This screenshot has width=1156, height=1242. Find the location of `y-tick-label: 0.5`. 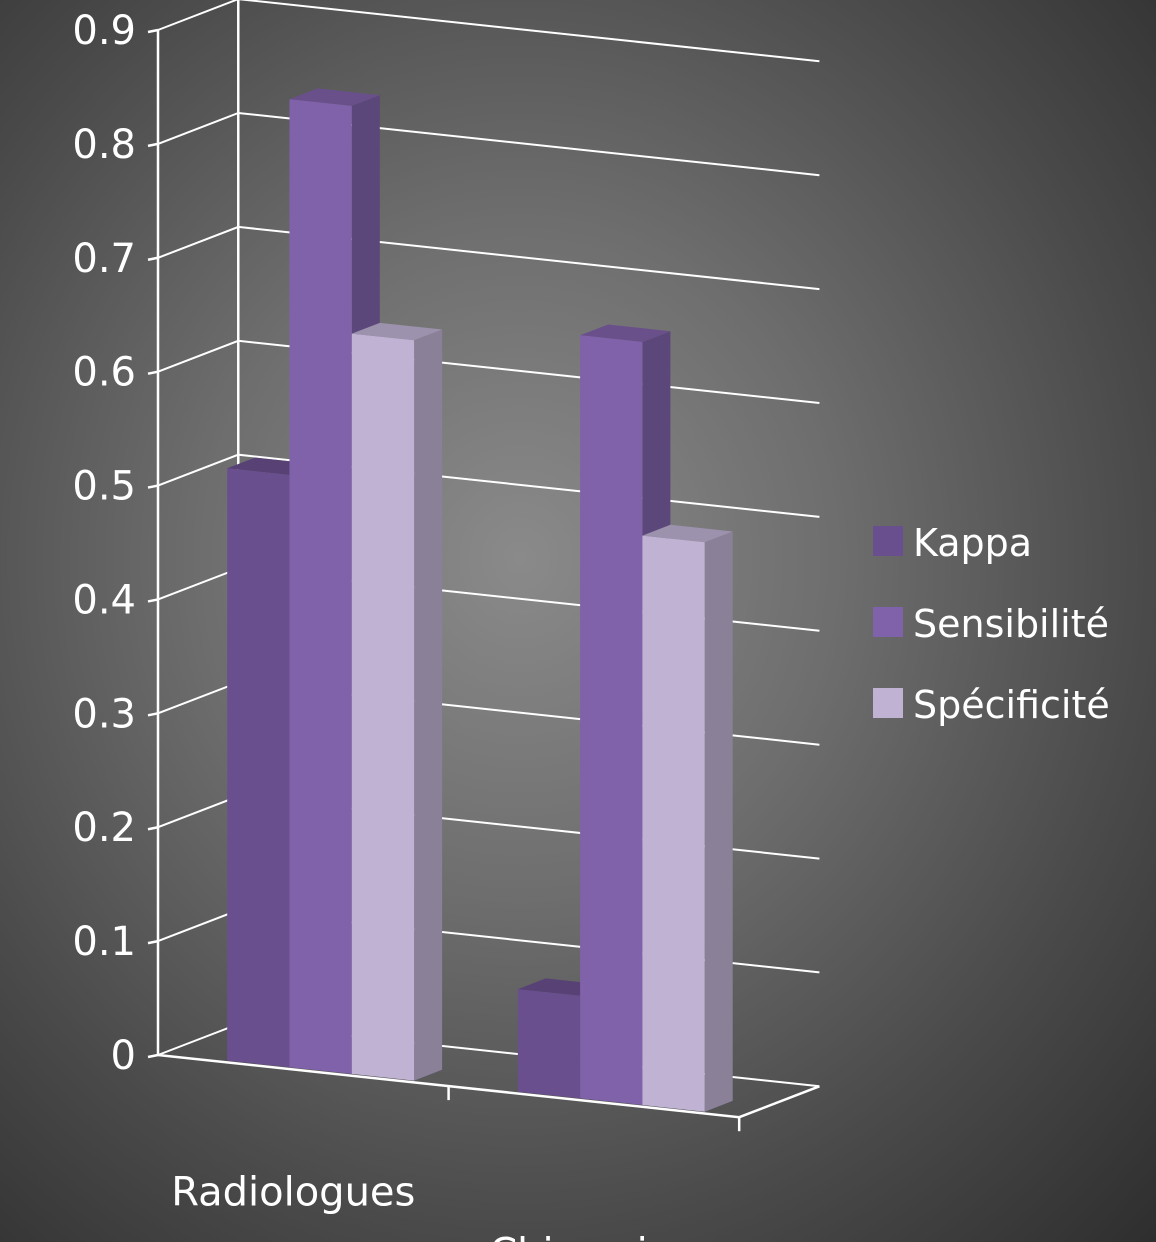

y-tick-label: 0.5 is located at coordinates (104, 487).